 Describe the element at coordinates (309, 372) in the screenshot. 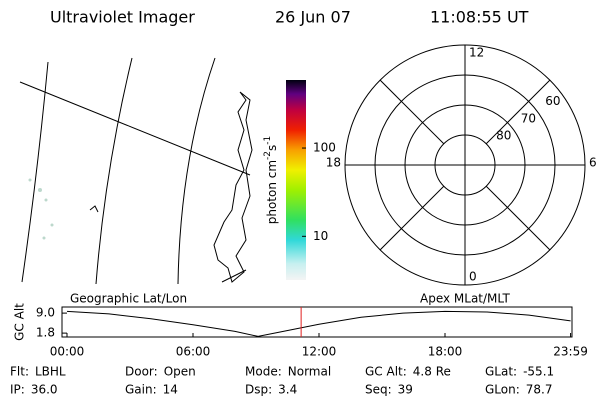

I see `info-value: Normal` at that location.